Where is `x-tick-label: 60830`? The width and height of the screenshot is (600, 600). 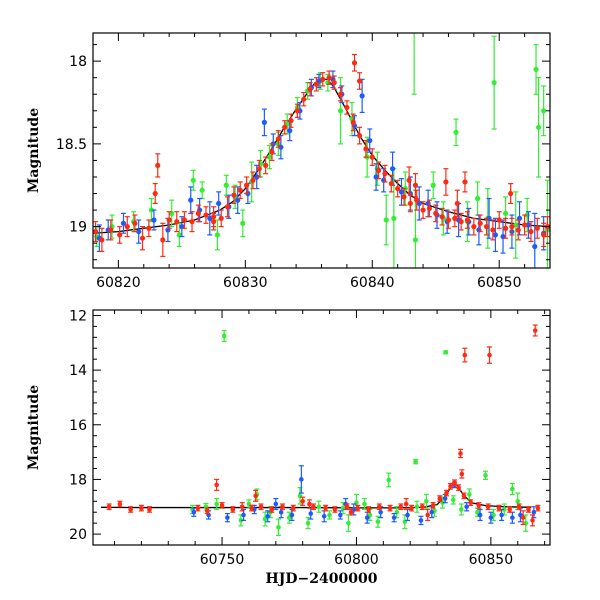 x-tick-label: 60830 is located at coordinates (245, 283).